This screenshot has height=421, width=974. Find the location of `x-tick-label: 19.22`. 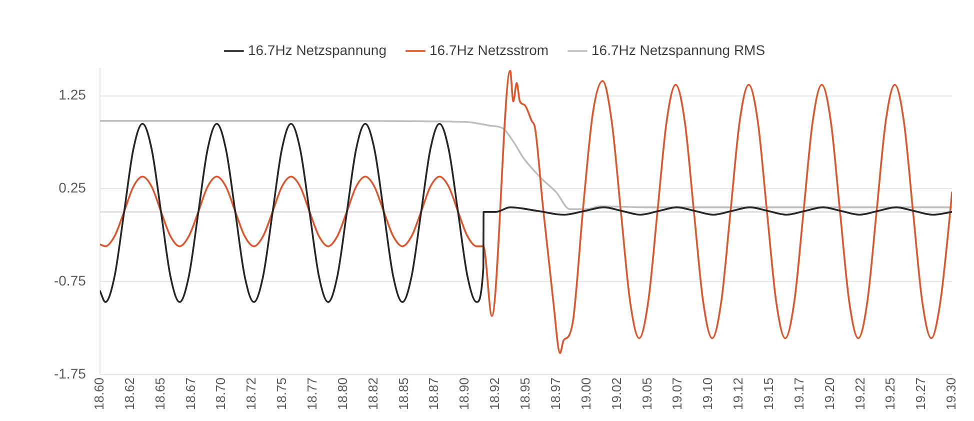

x-tick-label: 19.22 is located at coordinates (860, 393).